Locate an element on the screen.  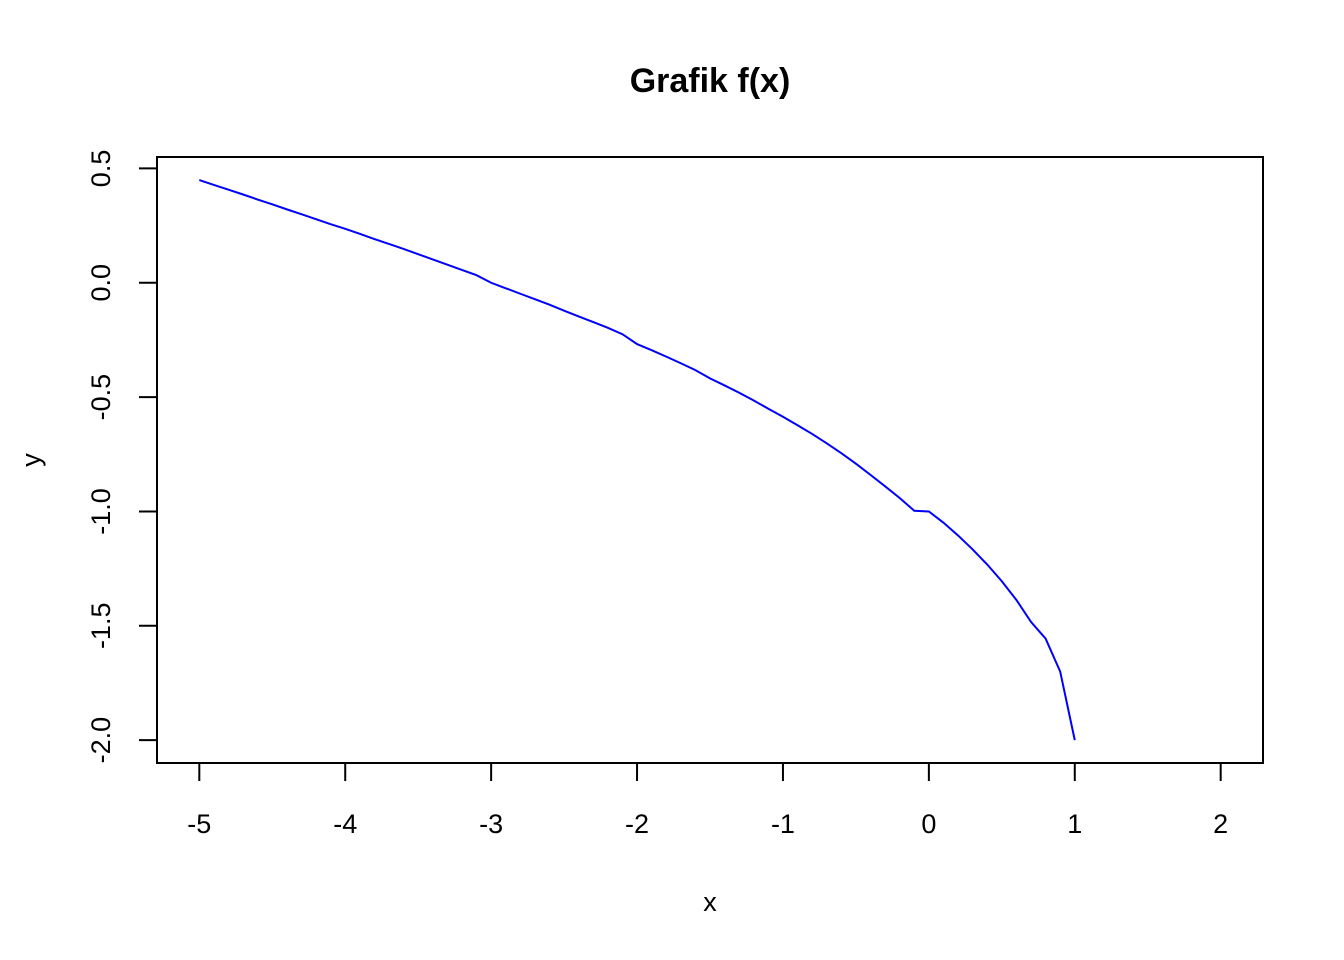
x-tick-label: -1 is located at coordinates (783, 824).